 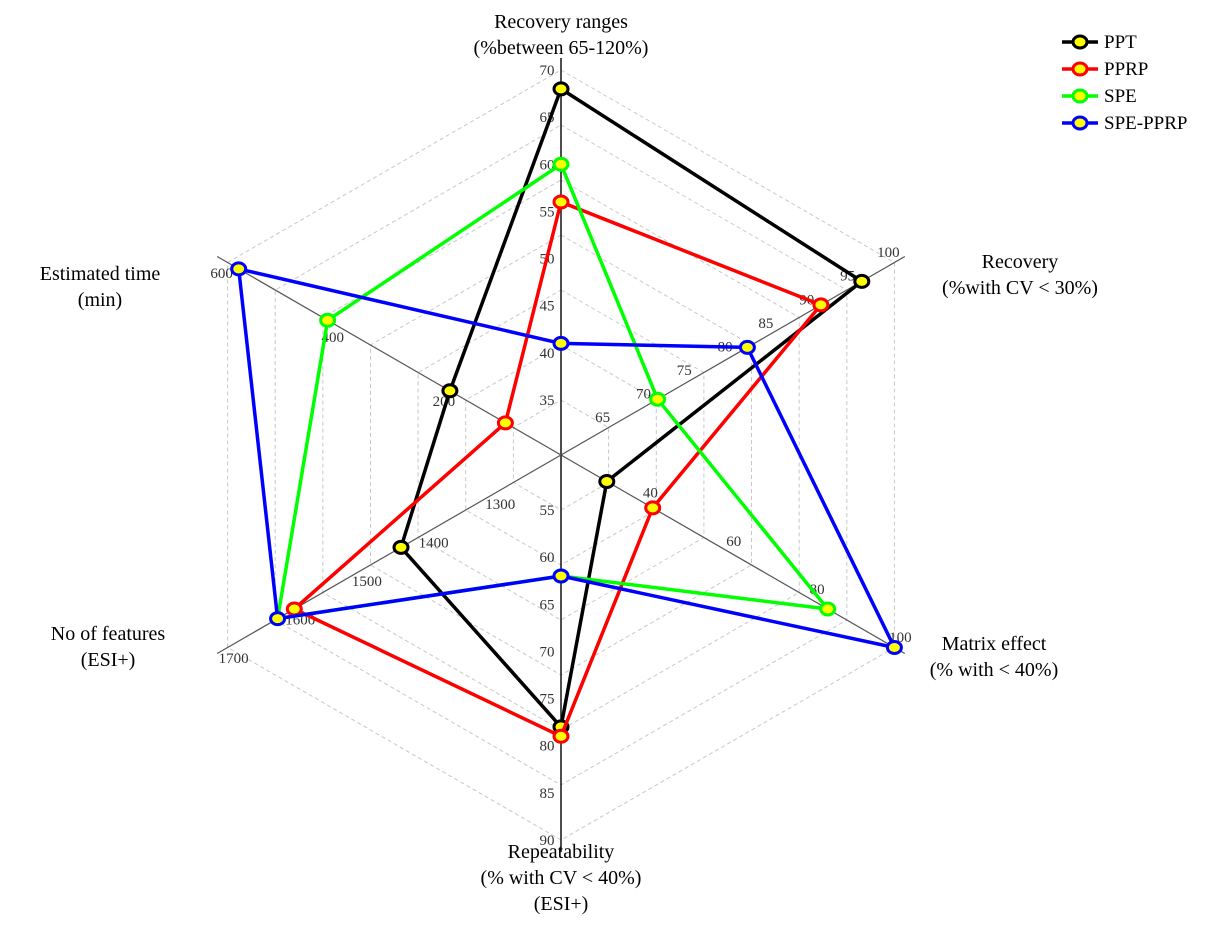 What do you see at coordinates (108, 634) in the screenshot?
I see `axis-label-line: No of features` at bounding box center [108, 634].